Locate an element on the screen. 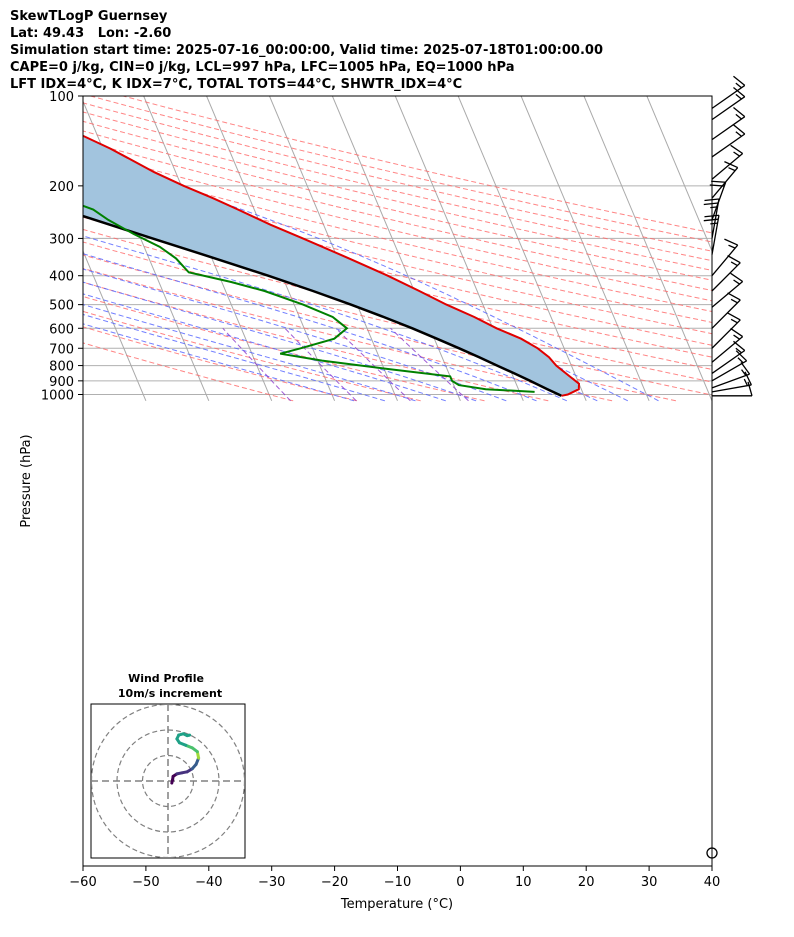 The width and height of the screenshot is (794, 937). y-tick-label: 400 is located at coordinates (61, 277).